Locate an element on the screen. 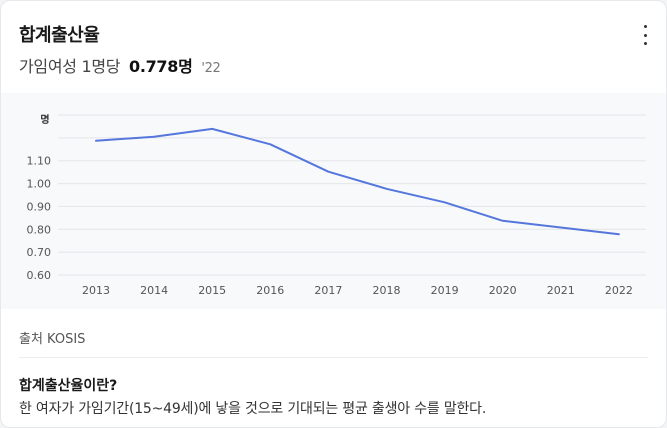 This screenshot has height=428, width=667. source-label: 출처 KOSIS is located at coordinates (52, 339).